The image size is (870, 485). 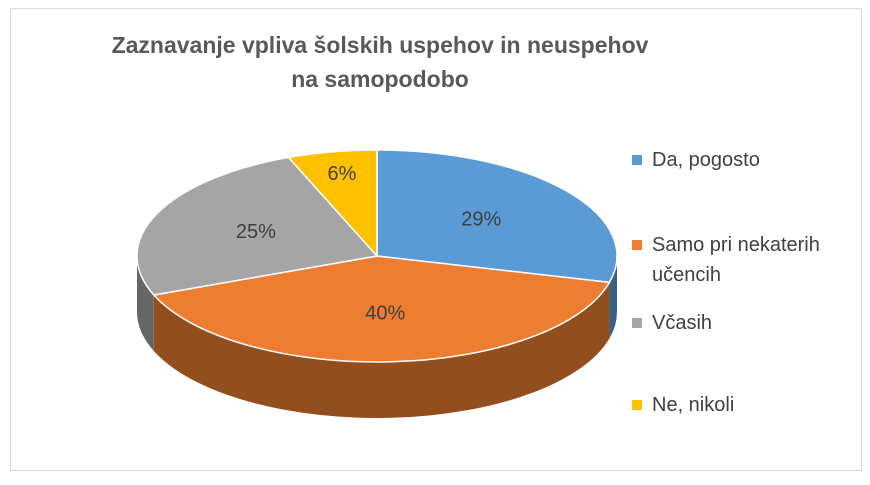 What do you see at coordinates (693, 405) in the screenshot?
I see `legend-label: Ne, nikoli` at bounding box center [693, 405].